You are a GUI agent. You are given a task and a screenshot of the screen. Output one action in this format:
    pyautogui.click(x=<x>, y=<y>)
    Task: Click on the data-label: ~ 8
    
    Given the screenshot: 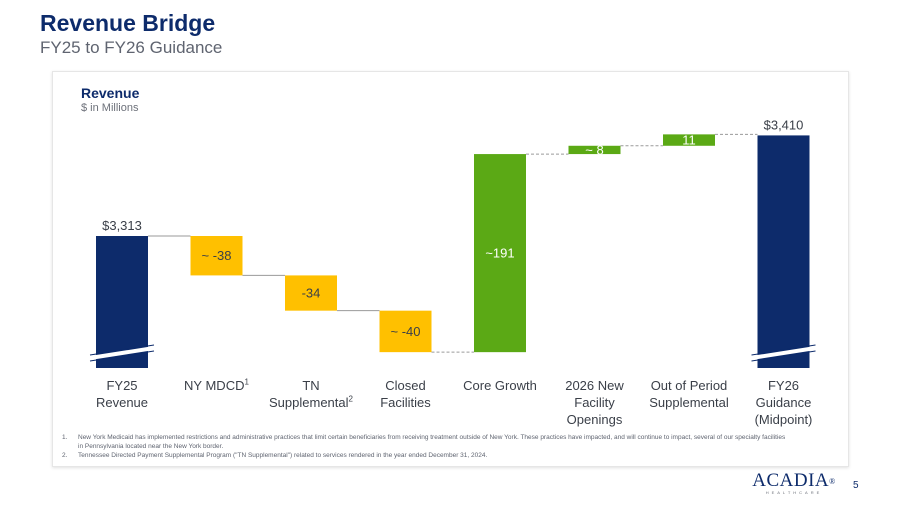 What is the action you would take?
    pyautogui.click(x=594, y=149)
    